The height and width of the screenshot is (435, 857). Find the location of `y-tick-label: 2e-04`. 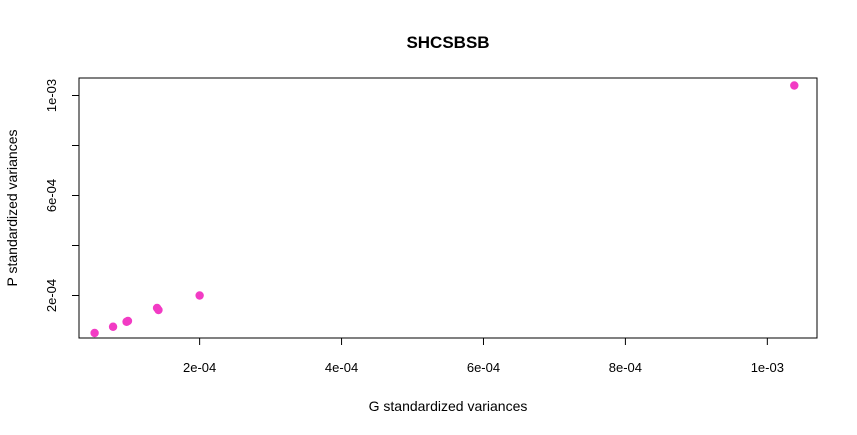

y-tick-label: 2e-04 is located at coordinates (51, 295).